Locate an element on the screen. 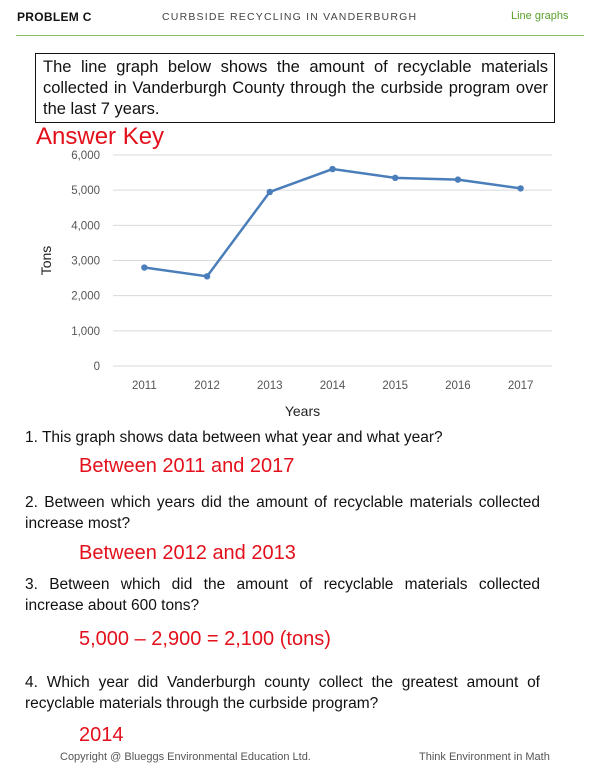 The image size is (599, 773). answer-1: Between 2011 and 2017 is located at coordinates (187, 466).